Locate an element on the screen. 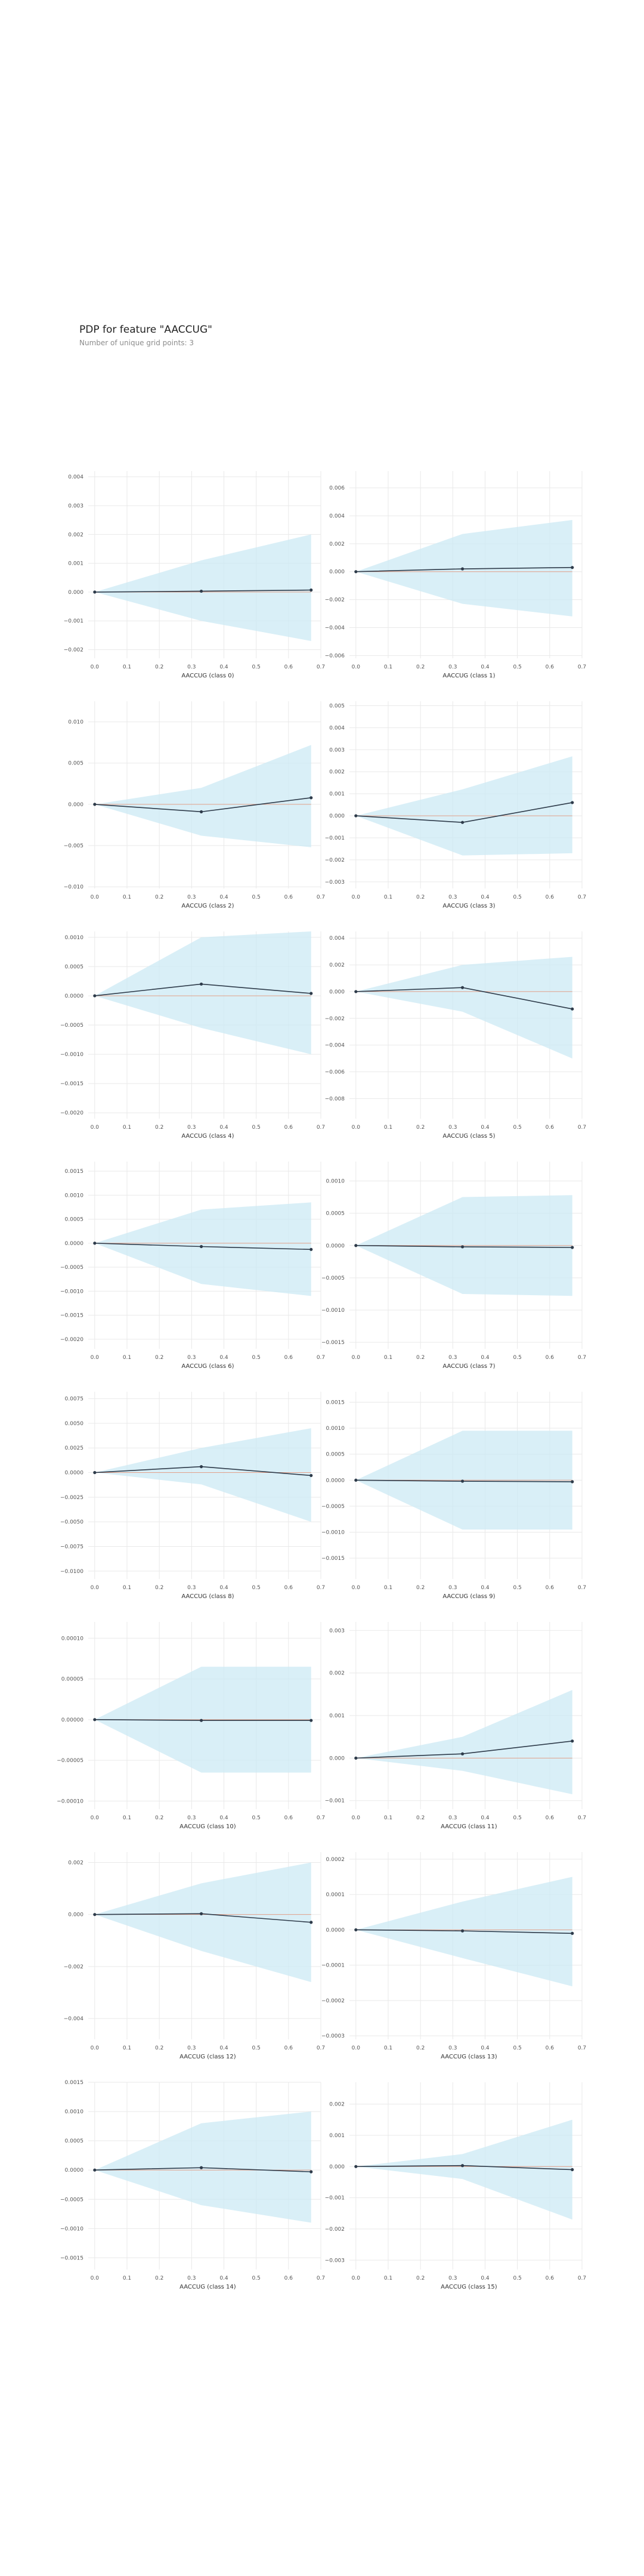 The height and width of the screenshot is (2576, 644). y-tick-label: −0.0100 is located at coordinates (71, 1572).